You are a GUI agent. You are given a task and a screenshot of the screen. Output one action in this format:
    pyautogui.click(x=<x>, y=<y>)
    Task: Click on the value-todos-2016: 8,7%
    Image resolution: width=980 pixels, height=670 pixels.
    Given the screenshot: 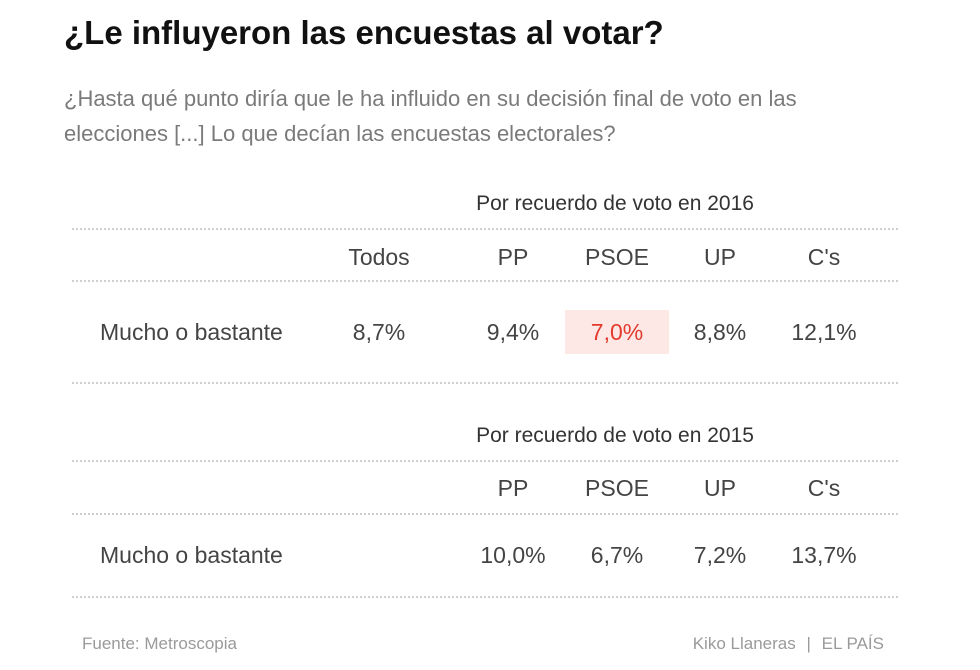 What is the action you would take?
    pyautogui.click(x=379, y=332)
    